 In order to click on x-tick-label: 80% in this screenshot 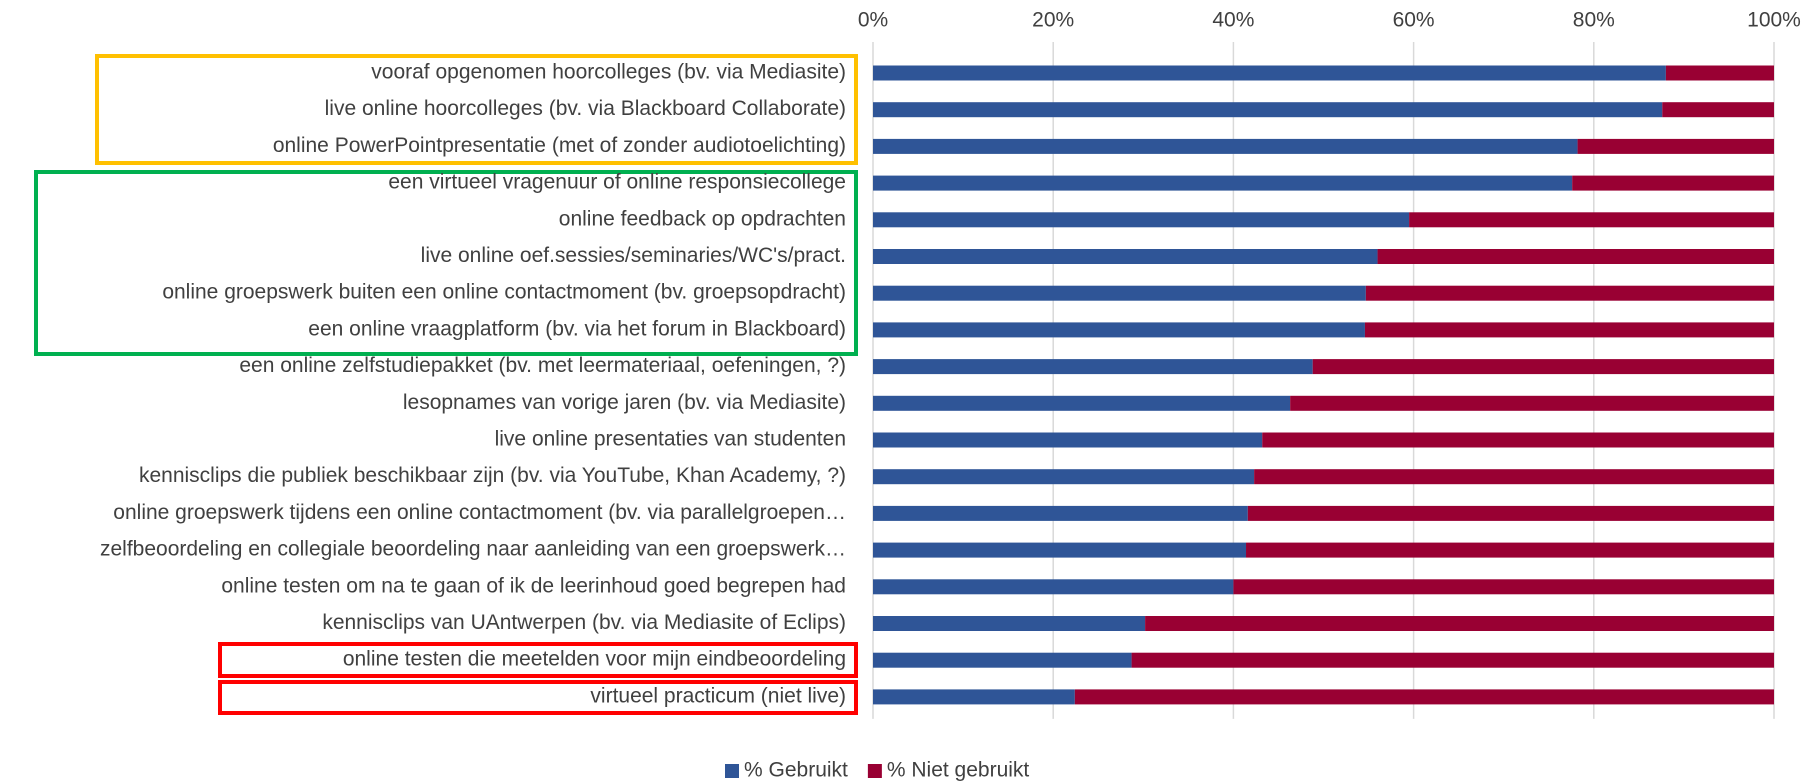, I will do `click(1594, 20)`.